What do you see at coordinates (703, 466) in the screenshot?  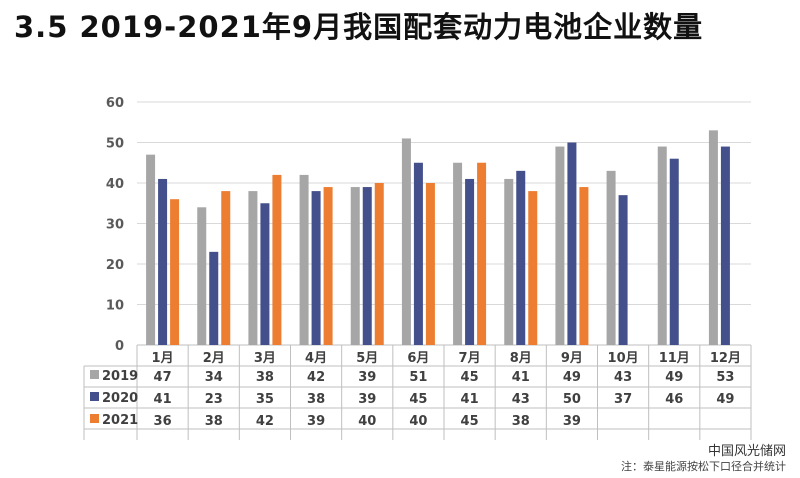 I see `source-note: 注：泰星能源按松下口径合并统计` at bounding box center [703, 466].